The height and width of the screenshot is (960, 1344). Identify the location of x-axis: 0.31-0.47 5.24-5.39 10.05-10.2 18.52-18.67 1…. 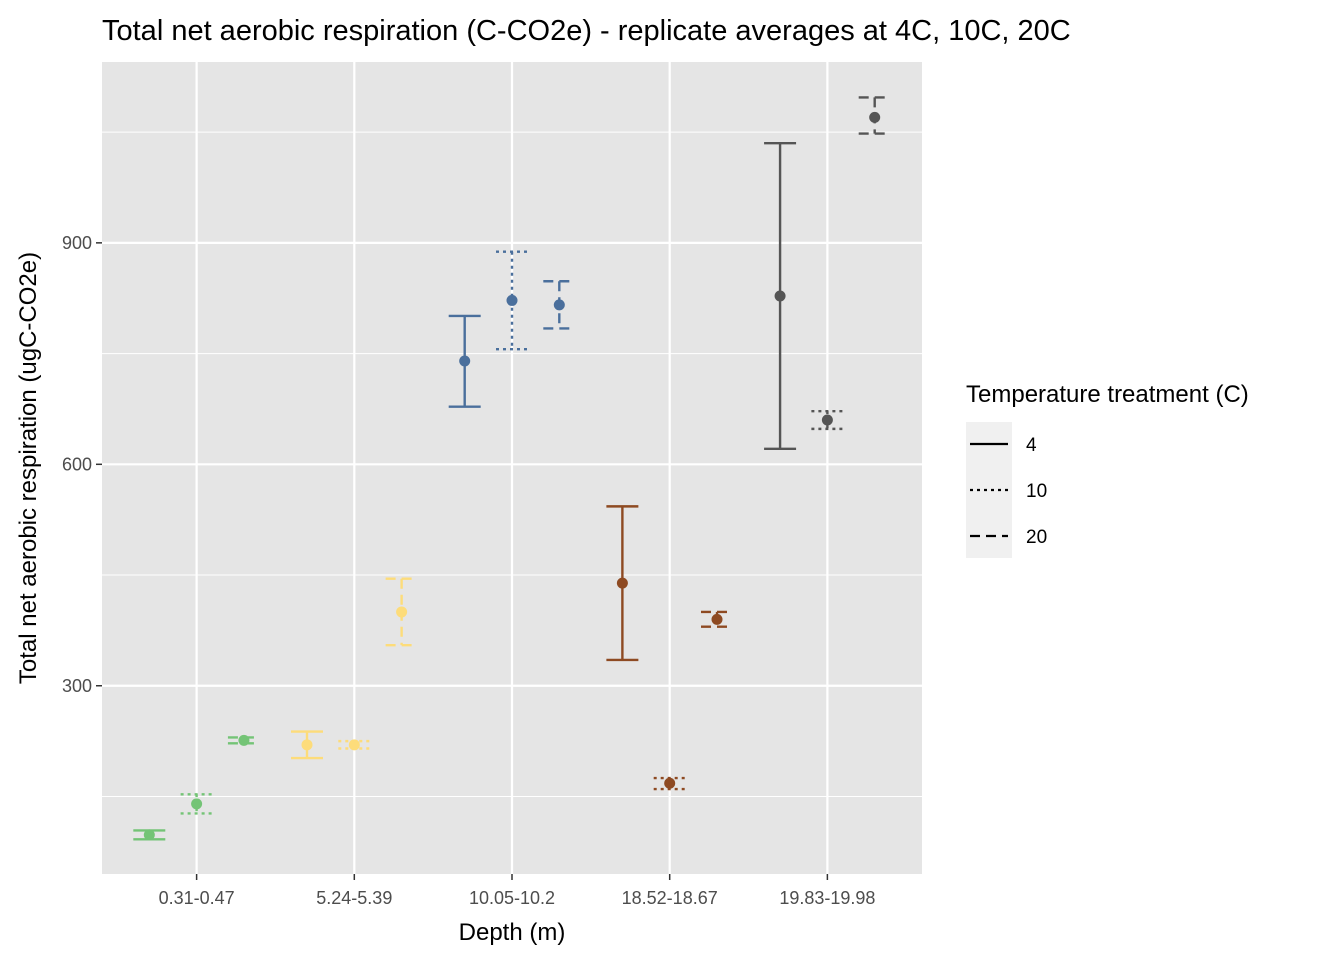
(517, 891).